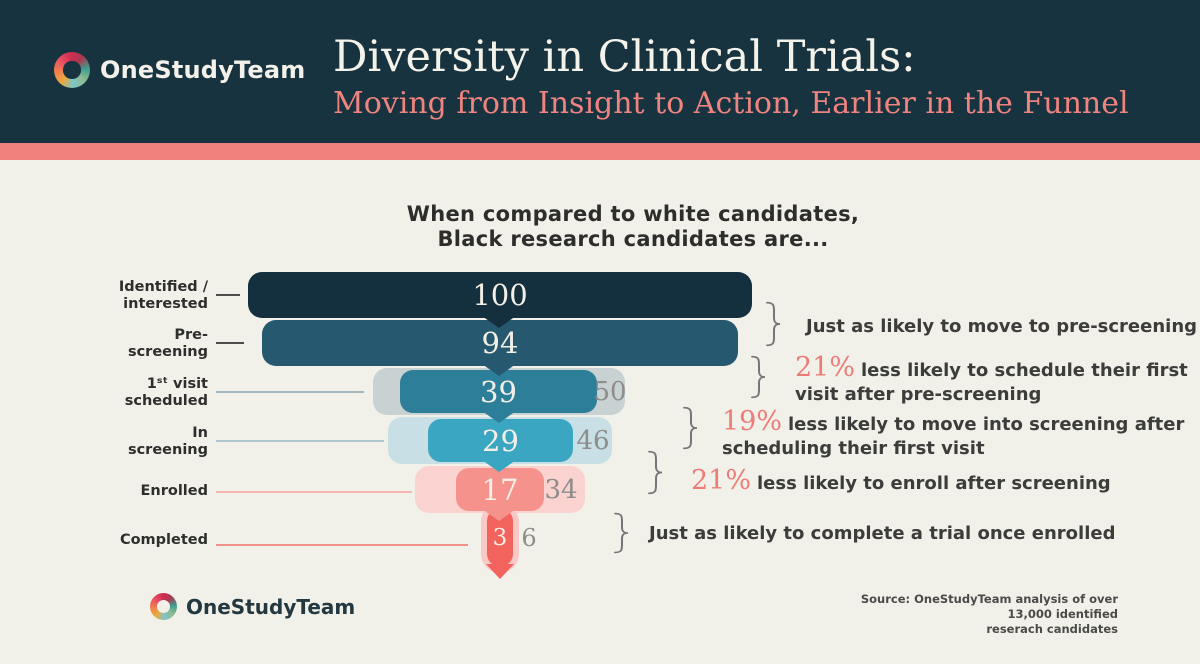 This screenshot has width=1200, height=664. Describe the element at coordinates (529, 537) in the screenshot. I see `reference-value-completed: 6` at that location.